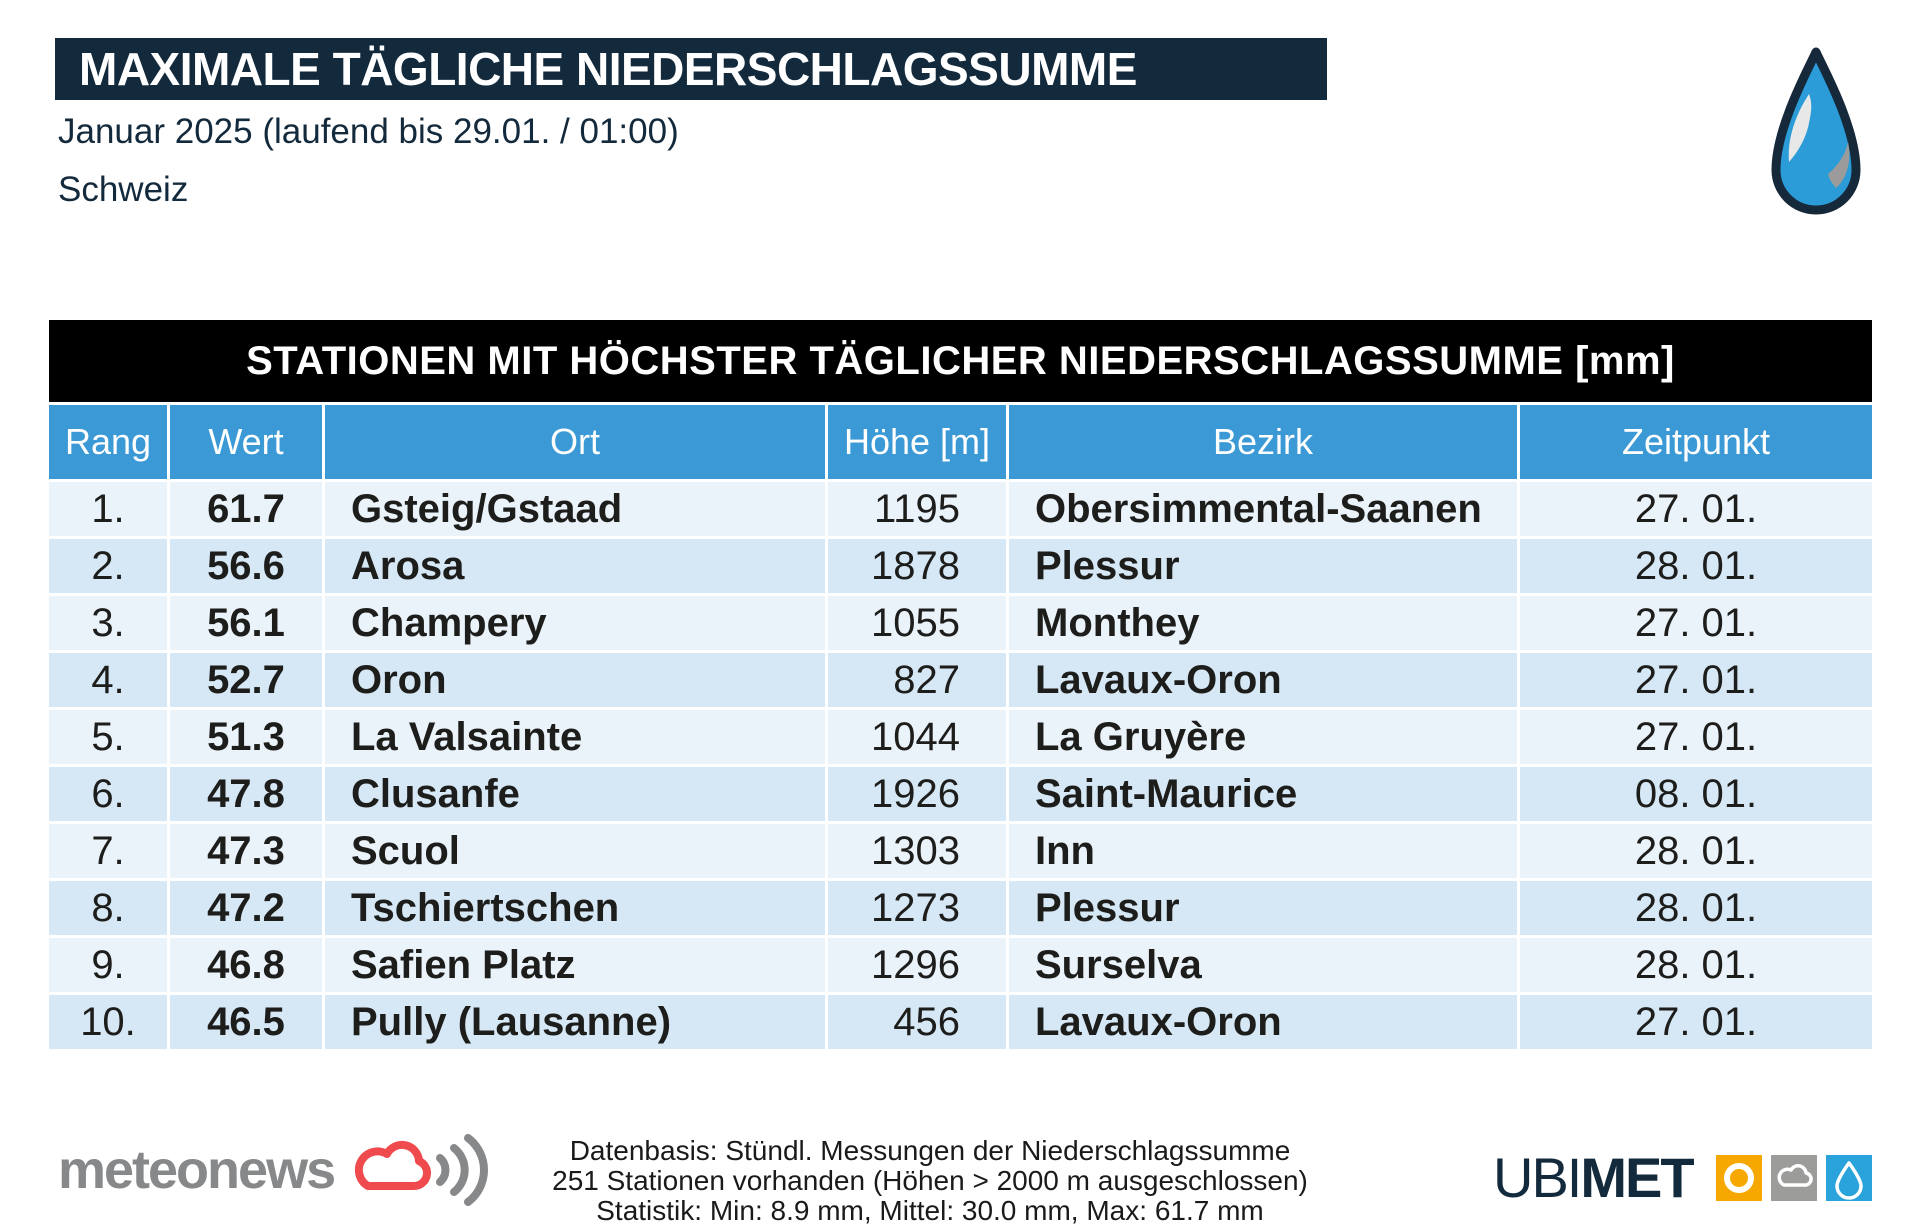 The width and height of the screenshot is (1920, 1228). What do you see at coordinates (575, 623) in the screenshot?
I see `cell-ort: Champery` at bounding box center [575, 623].